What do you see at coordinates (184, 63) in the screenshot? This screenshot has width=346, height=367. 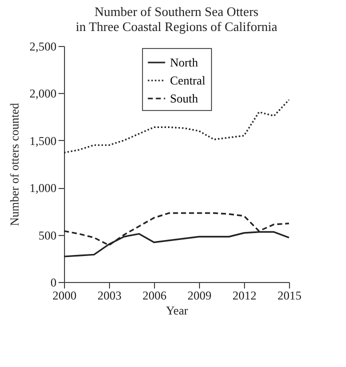 I see `legend-label: North` at bounding box center [184, 63].